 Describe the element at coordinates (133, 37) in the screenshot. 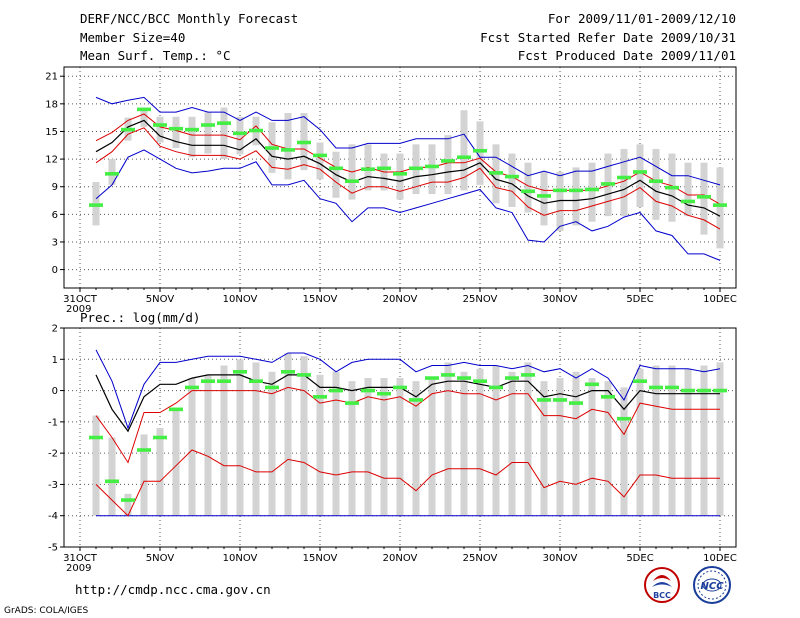

I see `member-size-label: Member Size=40` at that location.